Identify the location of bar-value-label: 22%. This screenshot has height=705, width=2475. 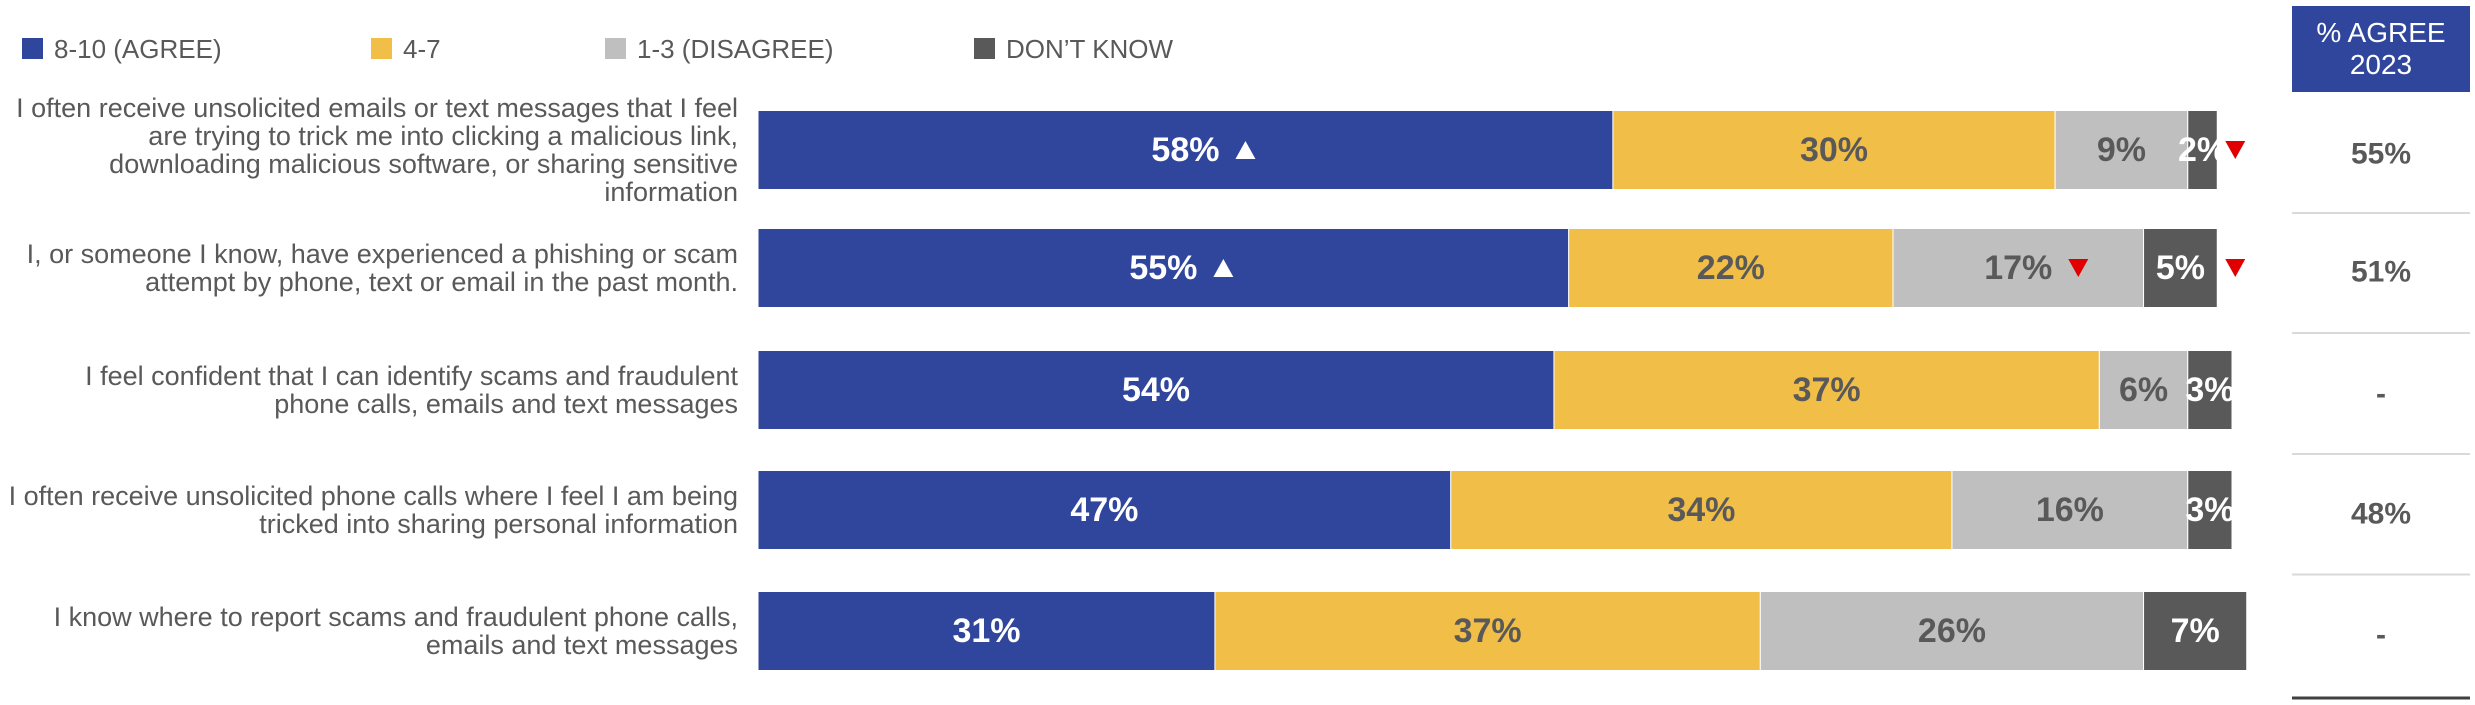
(1731, 268).